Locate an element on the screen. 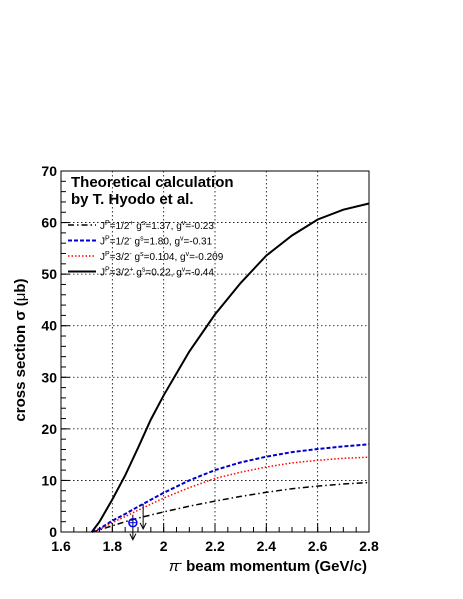 Image resolution: width=463 pixels, height=599 pixels. legend-label-1: JP=1/2+ gs=1.37, gv=-0.23 is located at coordinates (157, 226).